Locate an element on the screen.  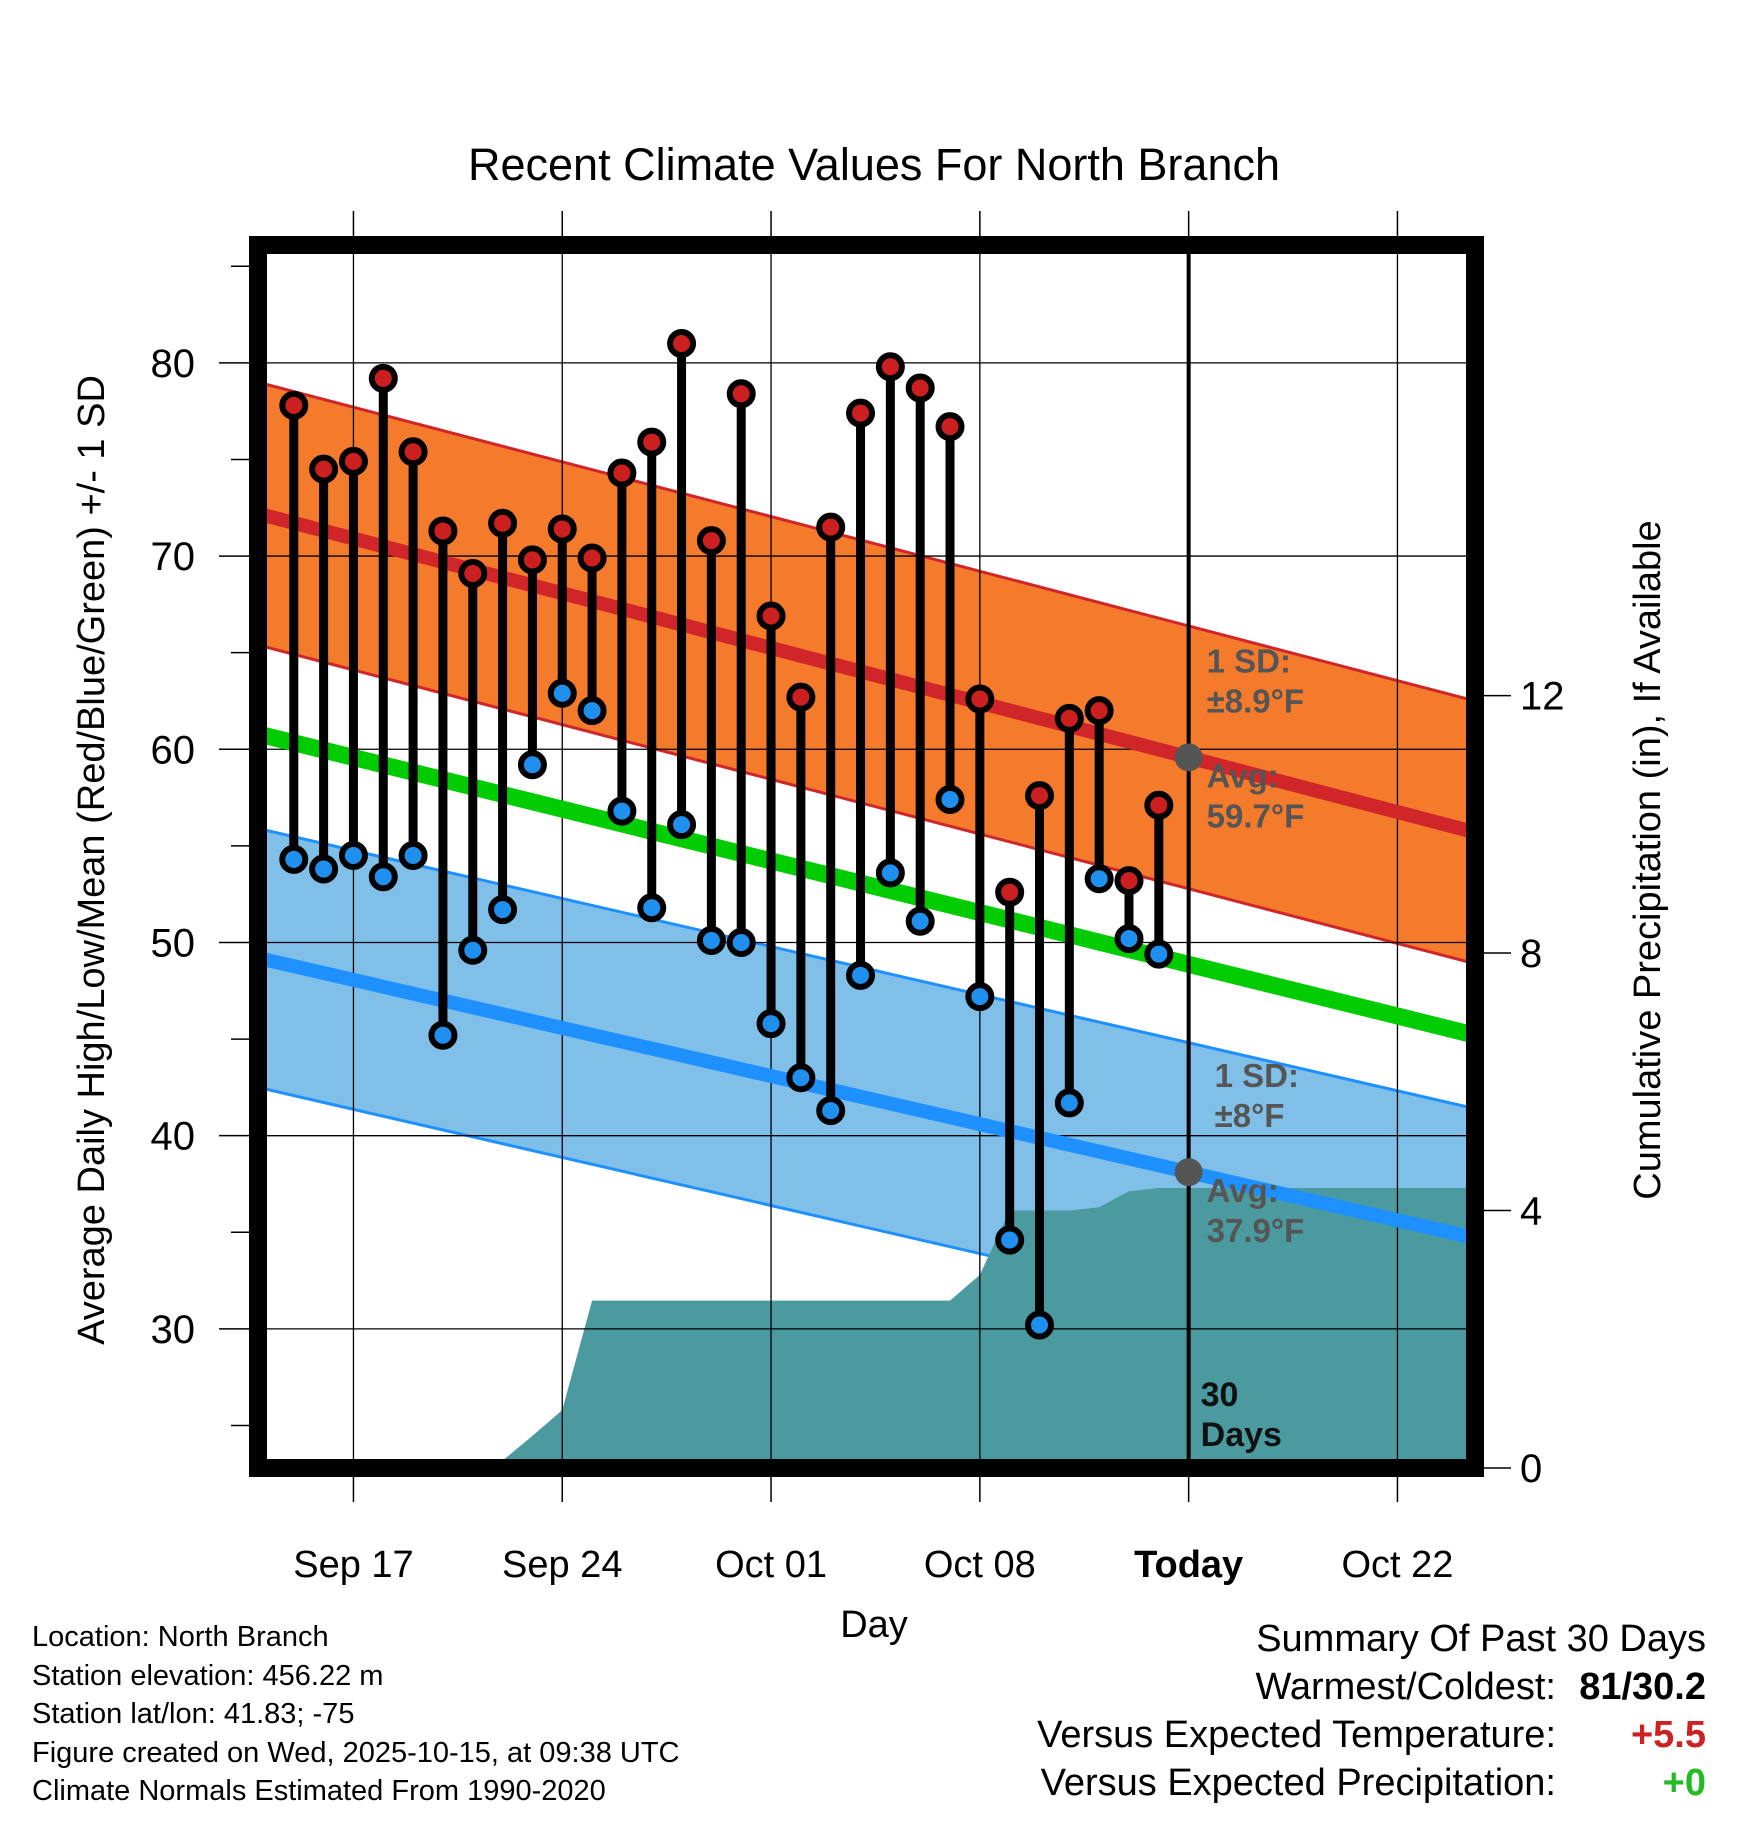
x-tick-label: Sep 17 is located at coordinates (353, 1565).